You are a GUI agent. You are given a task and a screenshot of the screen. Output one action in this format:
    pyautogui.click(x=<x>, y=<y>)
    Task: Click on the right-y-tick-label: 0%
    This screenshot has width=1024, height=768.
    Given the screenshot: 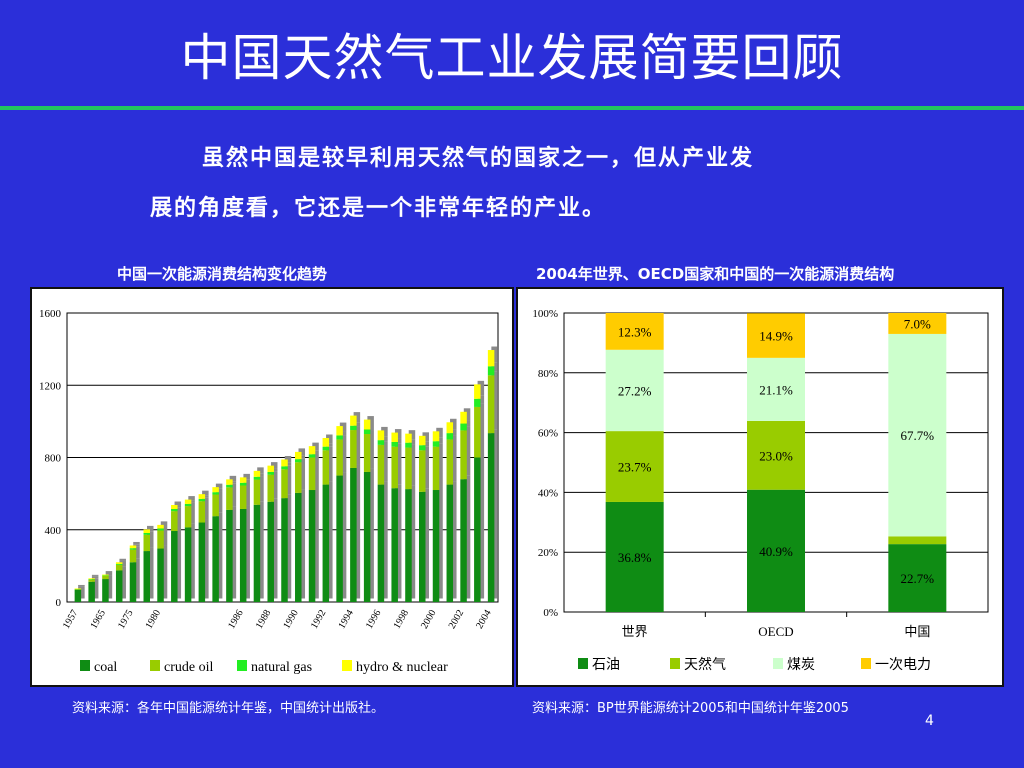 What is the action you would take?
    pyautogui.click(x=550, y=613)
    